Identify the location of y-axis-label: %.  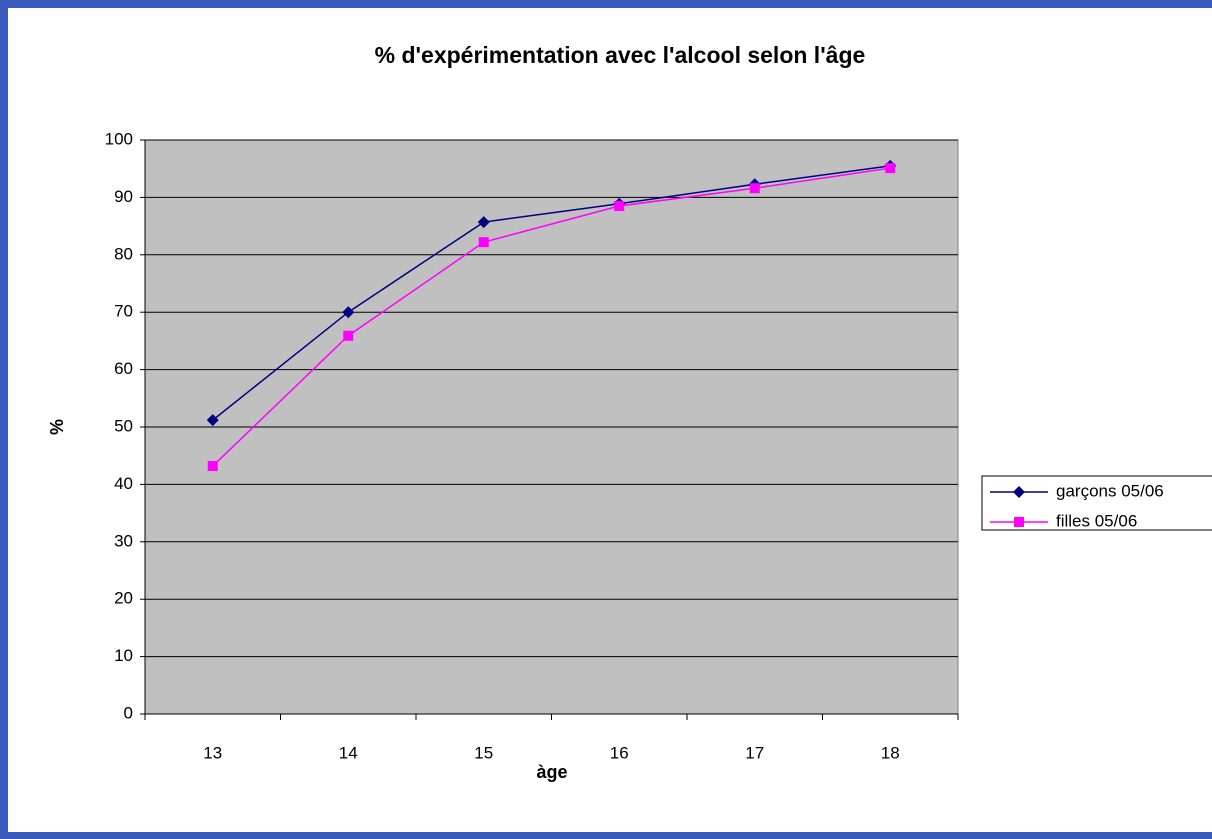
(57, 427).